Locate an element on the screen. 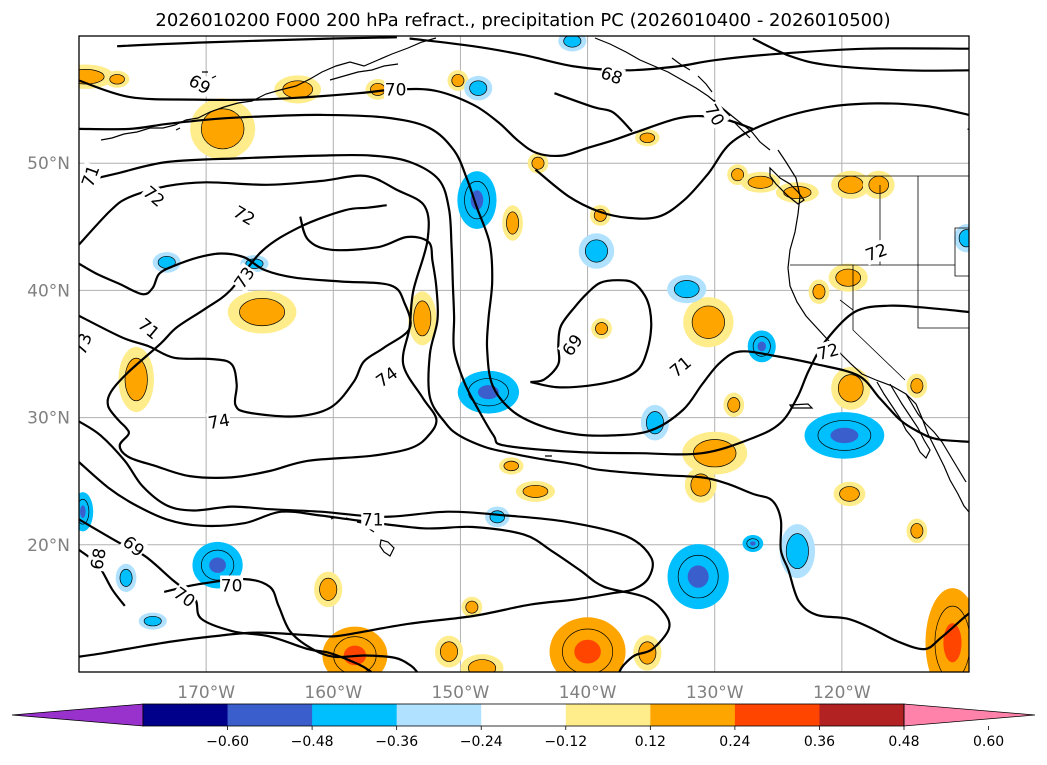 This screenshot has width=1047, height=765. gulf-of-california is located at coordinates (936, 438).